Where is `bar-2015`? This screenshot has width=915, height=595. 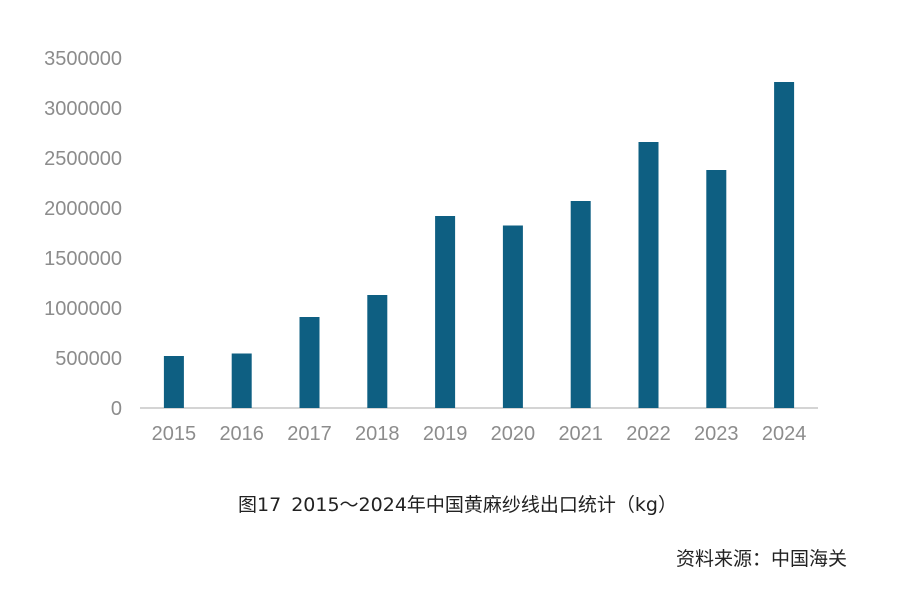 bar-2015 is located at coordinates (173, 382).